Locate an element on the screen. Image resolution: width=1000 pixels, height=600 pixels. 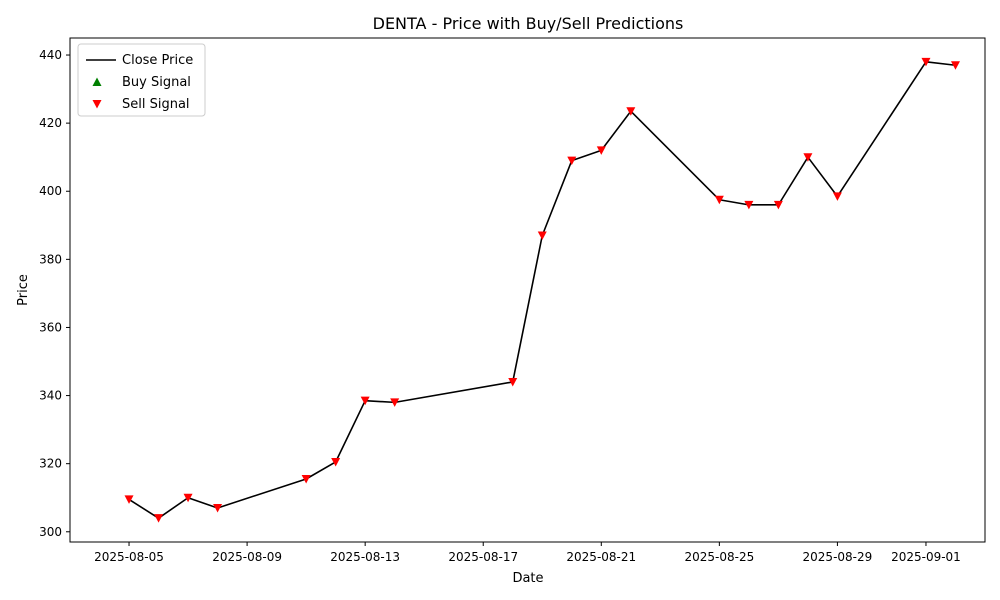
x-tick-label: 2025-08-13 is located at coordinates (365, 557).